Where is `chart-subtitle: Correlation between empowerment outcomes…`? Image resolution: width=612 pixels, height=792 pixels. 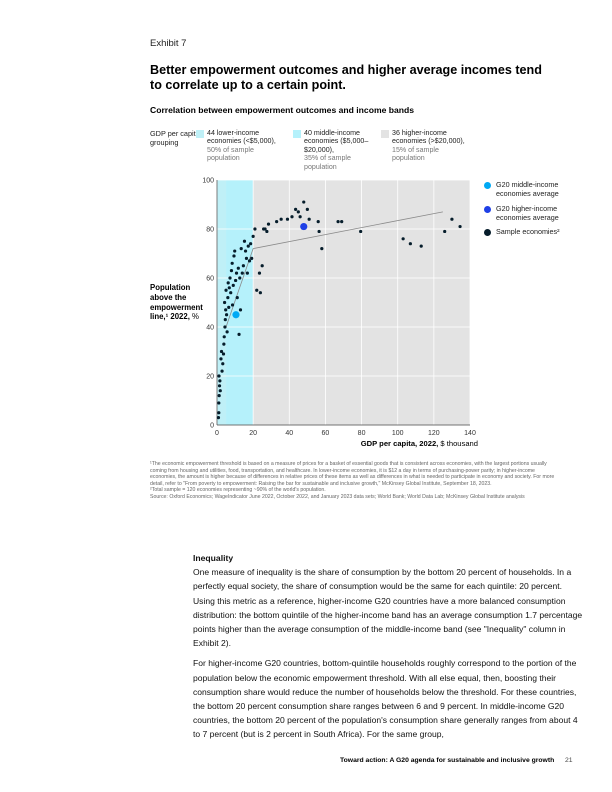 chart-subtitle: Correlation between empowerment outcomes… is located at coordinates (282, 110).